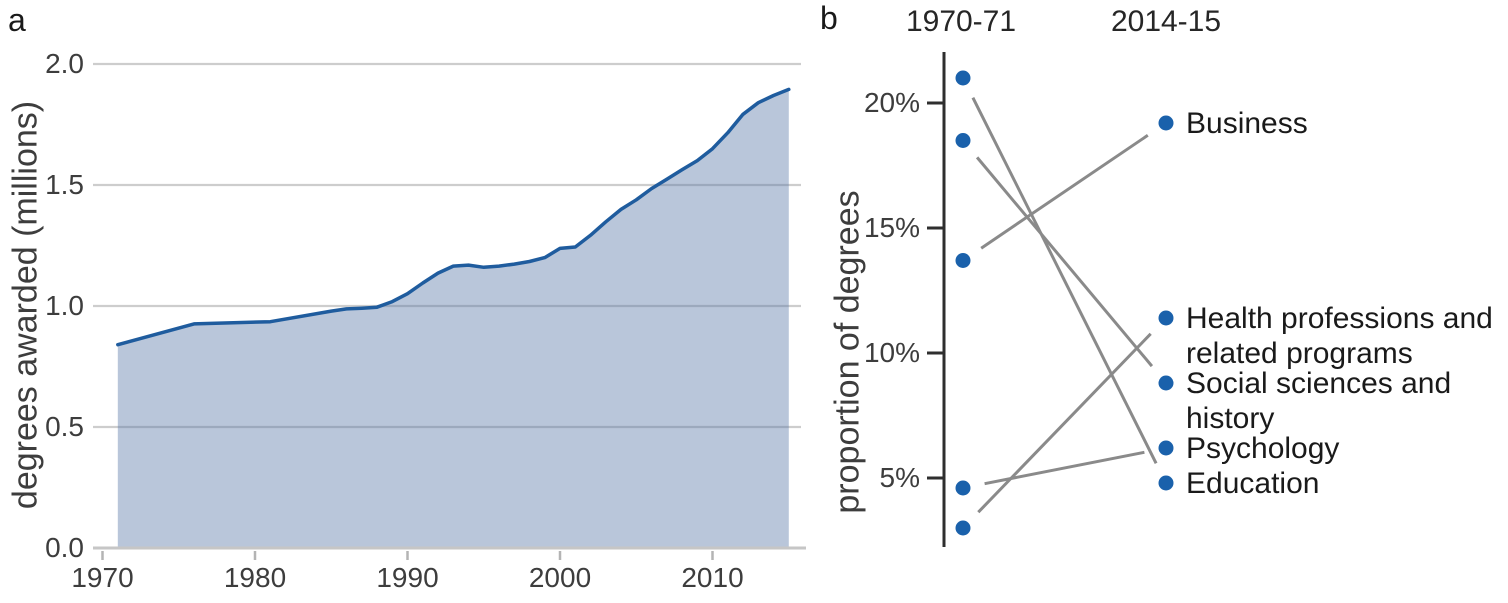  I want to click on y-tick-label: 1.5, so click(64, 184).